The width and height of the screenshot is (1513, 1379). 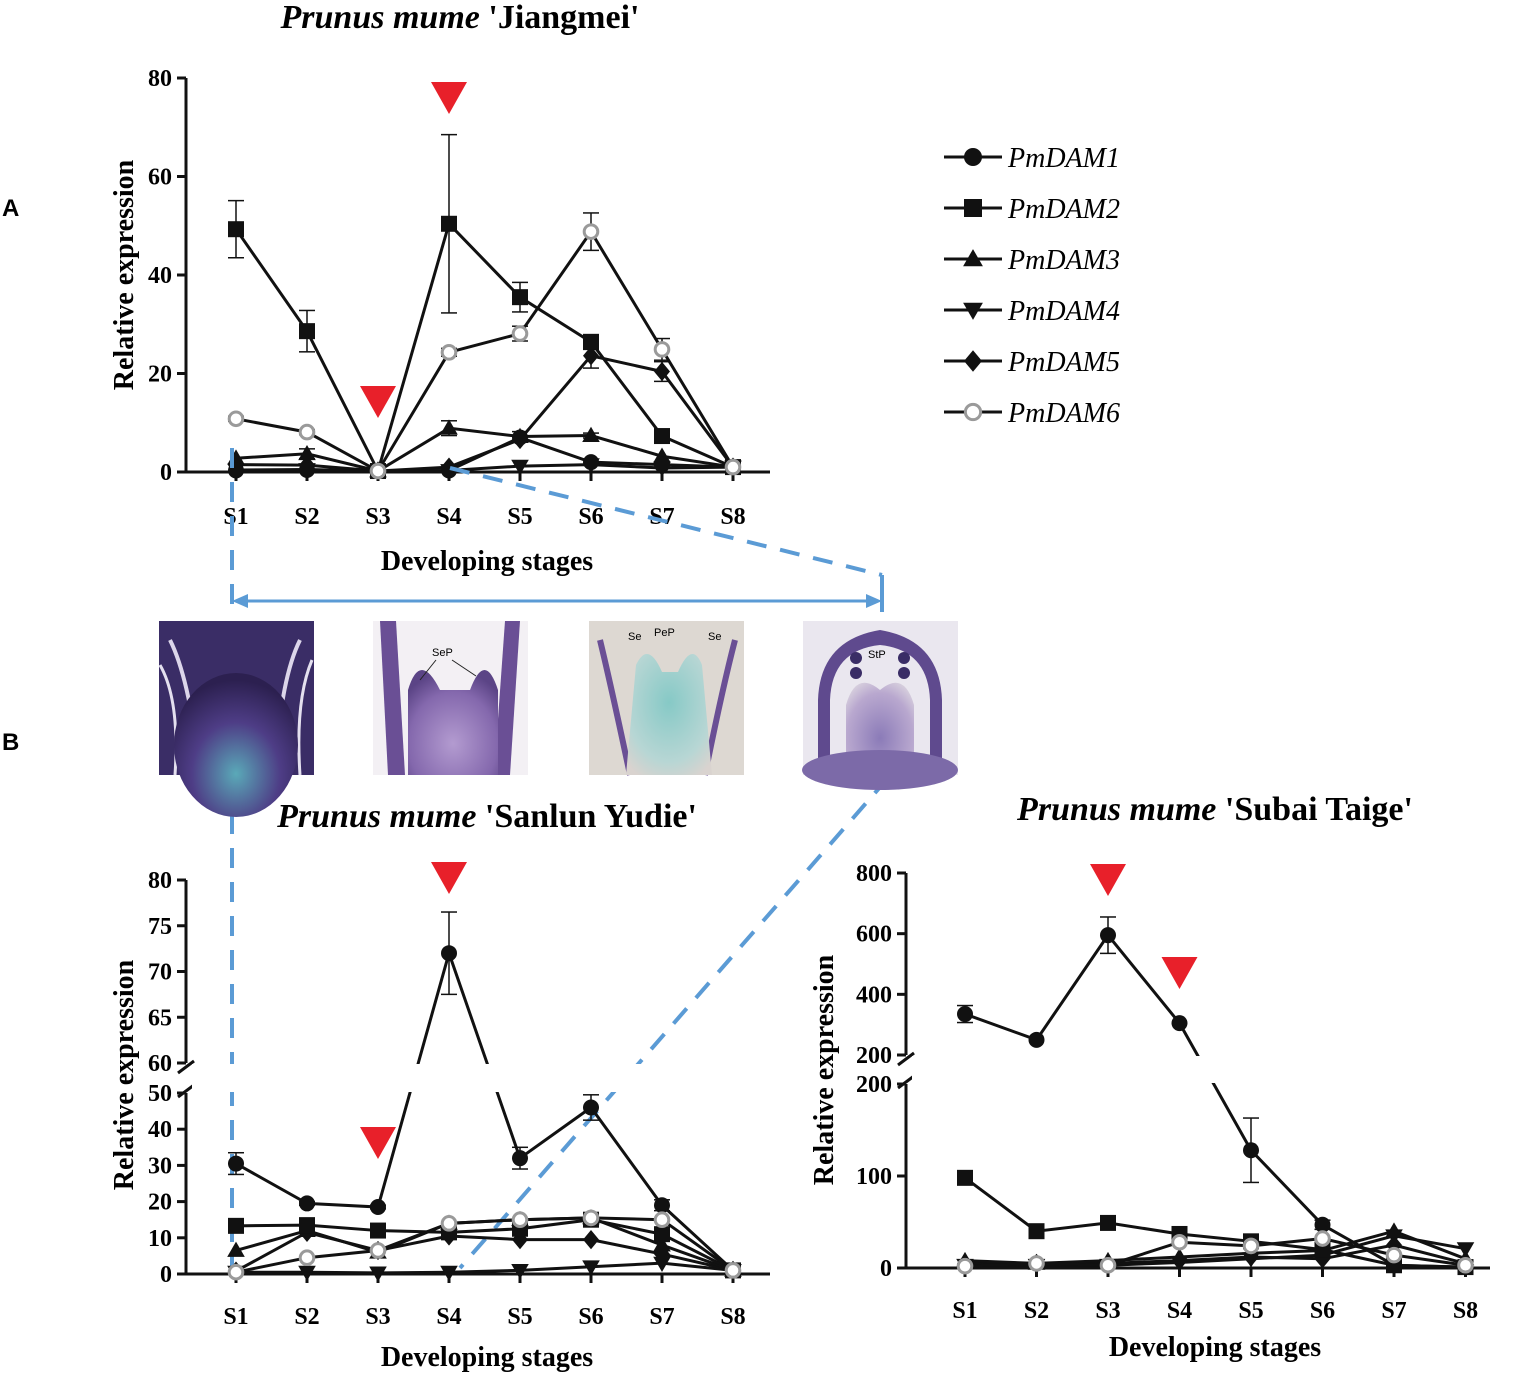 I want to click on point-PmDAM6-S2-shape, so click(x=1036, y=1263).